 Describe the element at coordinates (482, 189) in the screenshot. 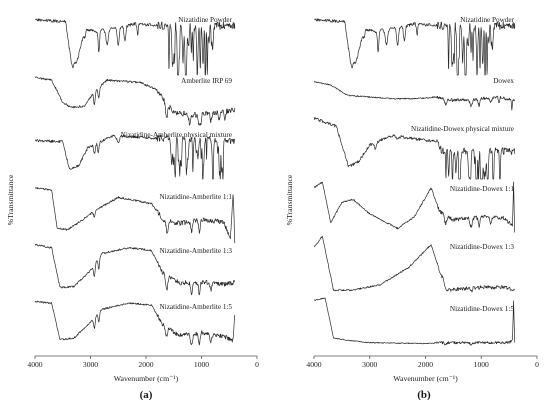

I see `trace-label: Nizatidine-Dowex 1:1` at that location.